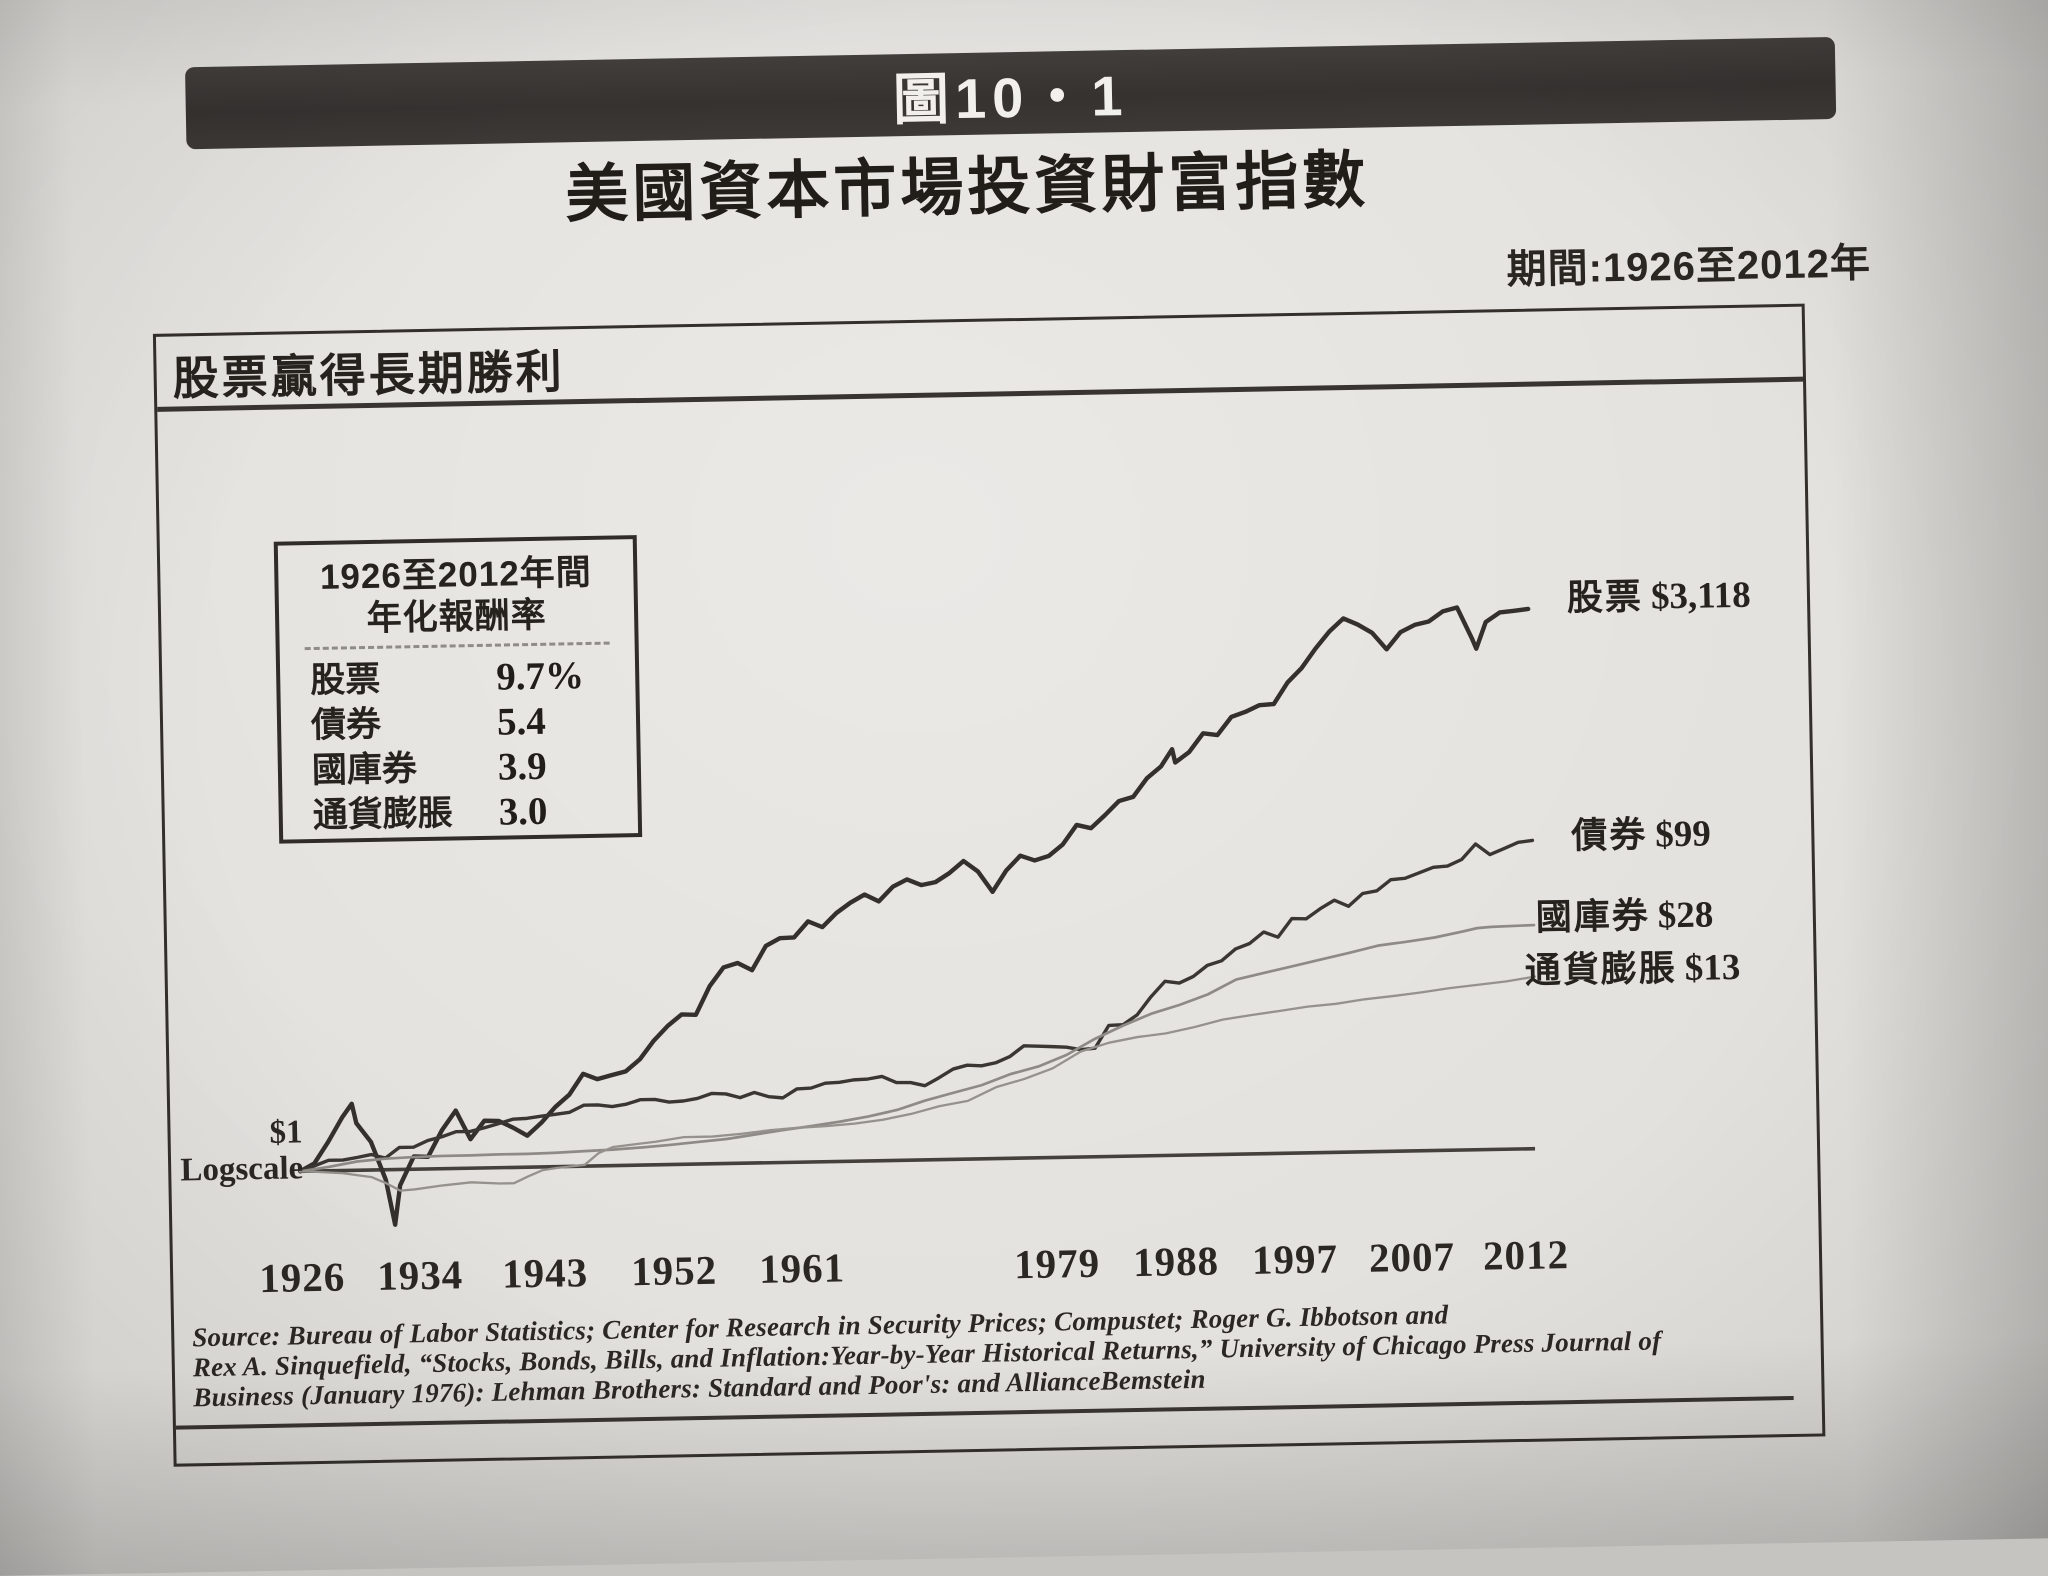 Image resolution: width=2048 pixels, height=1576 pixels. I want to click on legend-title-line1: 1926至2012年間, so click(456, 574).